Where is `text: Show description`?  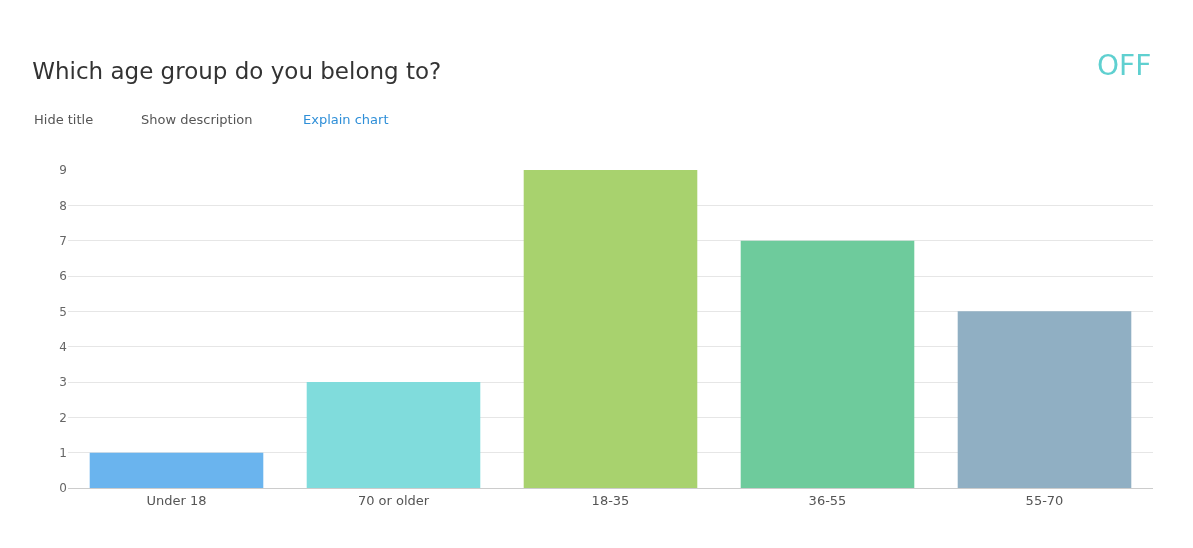 text: Show description is located at coordinates (197, 119).